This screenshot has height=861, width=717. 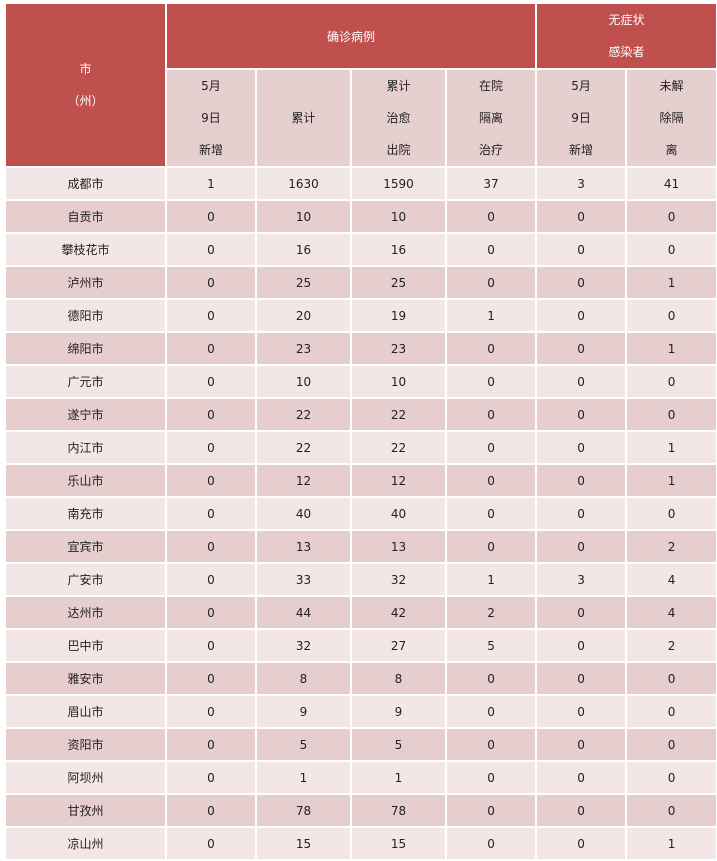 I want to click on confirmed-recovered-header: 累计 治愈 出院, so click(x=398, y=118).